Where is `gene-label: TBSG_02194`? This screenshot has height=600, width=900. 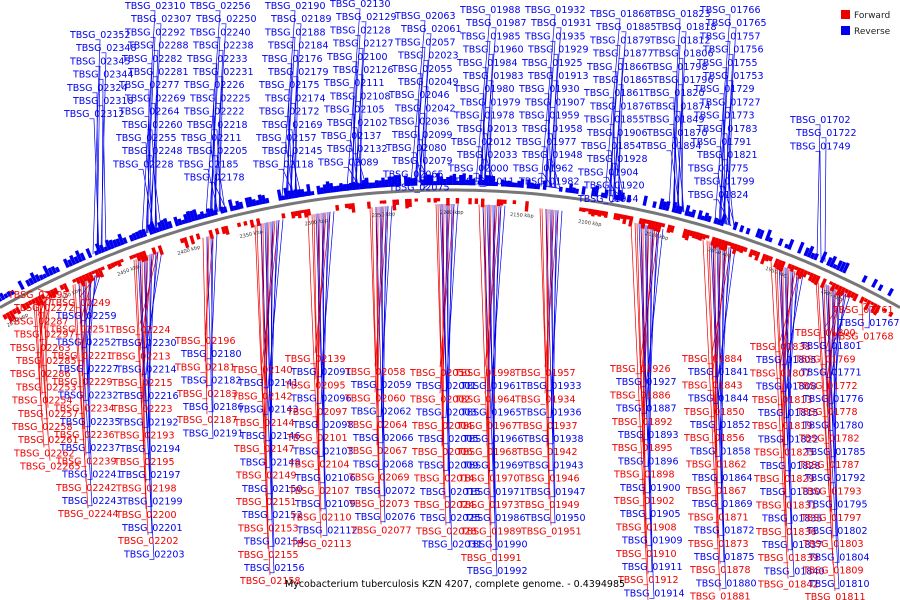 gene-label: TBSG_02194 is located at coordinates (150, 449).